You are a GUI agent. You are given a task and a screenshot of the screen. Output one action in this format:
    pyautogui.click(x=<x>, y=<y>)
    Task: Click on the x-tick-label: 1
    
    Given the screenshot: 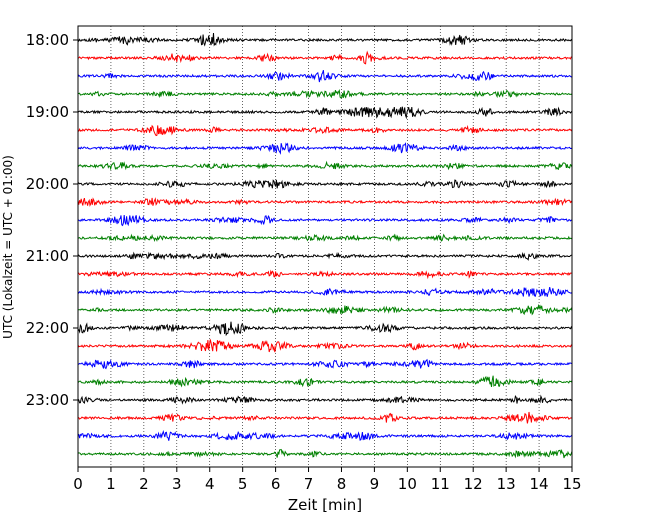 What is the action you would take?
    pyautogui.click(x=111, y=484)
    